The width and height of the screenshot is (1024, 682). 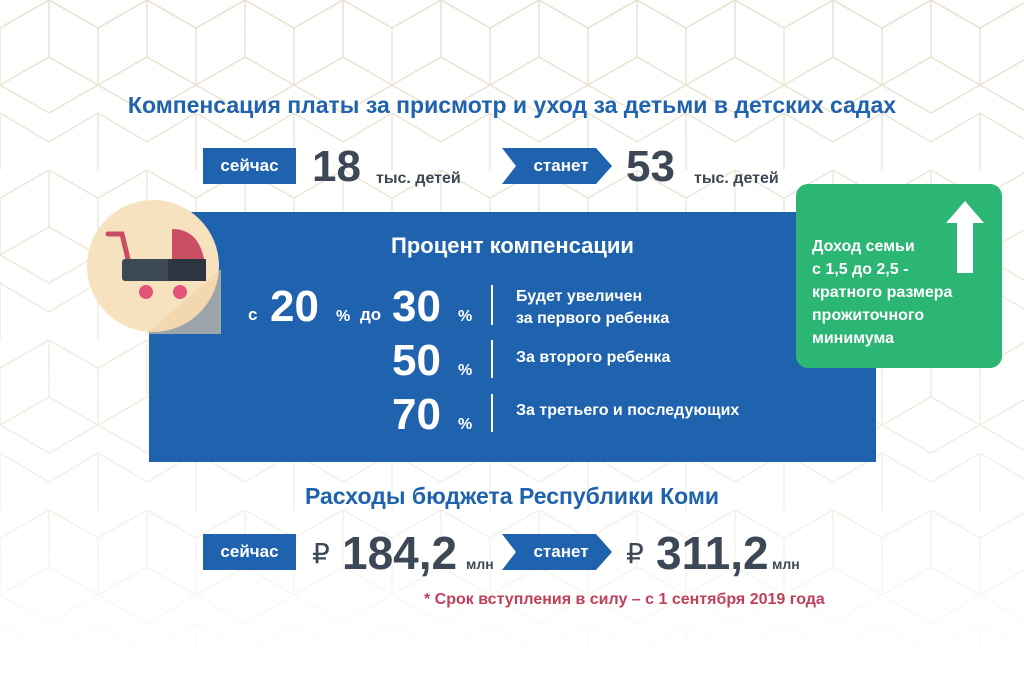 I want to click on will-tag-label: станет, so click(x=561, y=165).